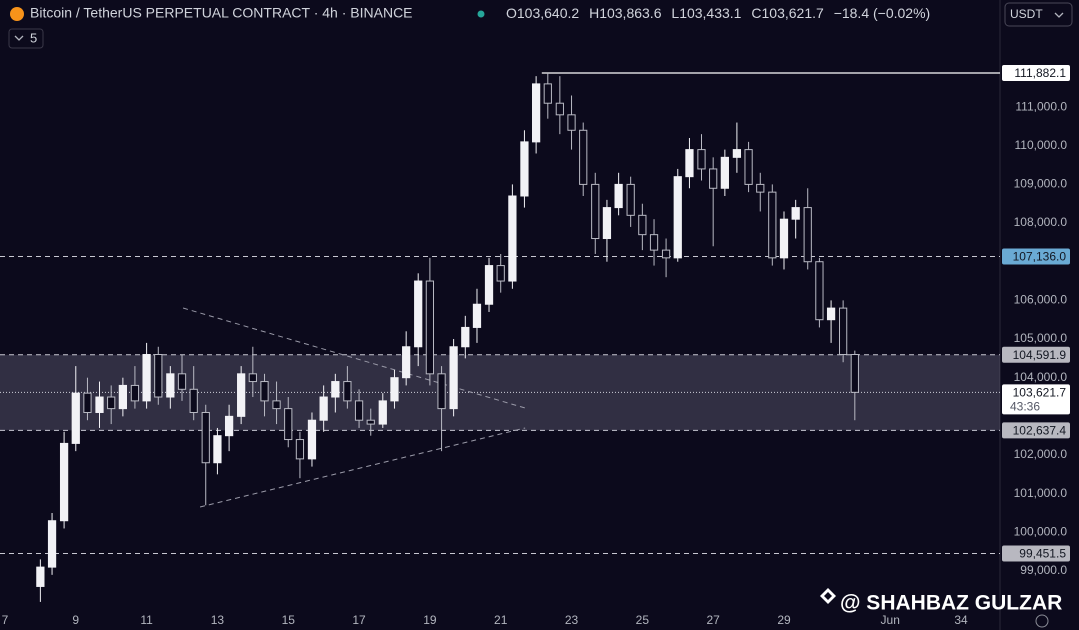  What do you see at coordinates (26, 38) in the screenshot?
I see `indicator-toggle` at bounding box center [26, 38].